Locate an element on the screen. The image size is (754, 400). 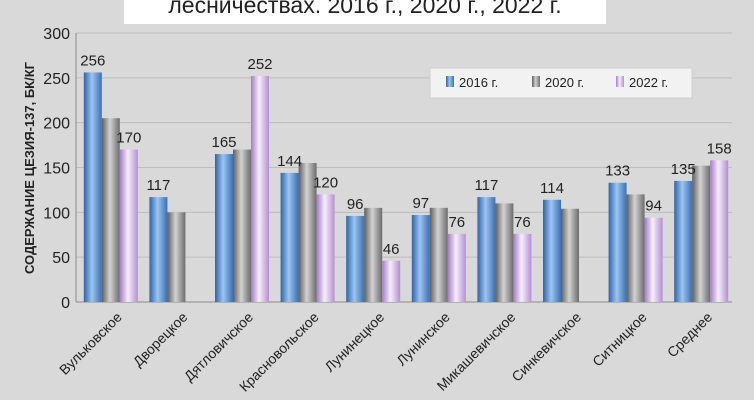
y-tick-label-150: 150 is located at coordinates (56, 169).